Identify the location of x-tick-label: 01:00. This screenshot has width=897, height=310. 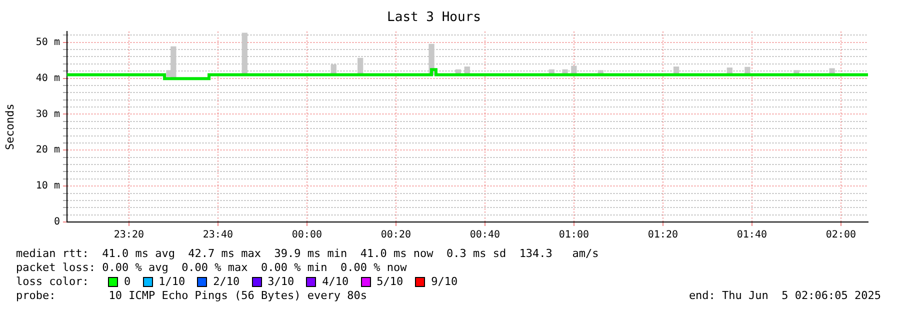
(573, 235).